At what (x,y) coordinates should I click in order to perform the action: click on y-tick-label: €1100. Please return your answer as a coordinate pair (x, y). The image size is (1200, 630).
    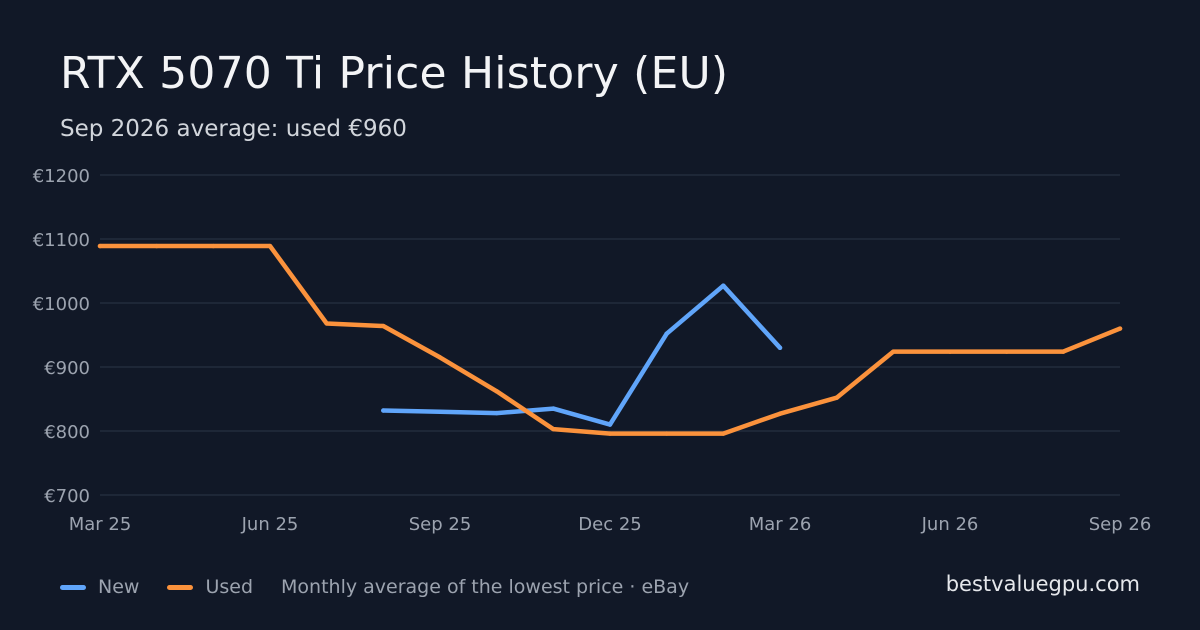
    Looking at the image, I should click on (61, 240).